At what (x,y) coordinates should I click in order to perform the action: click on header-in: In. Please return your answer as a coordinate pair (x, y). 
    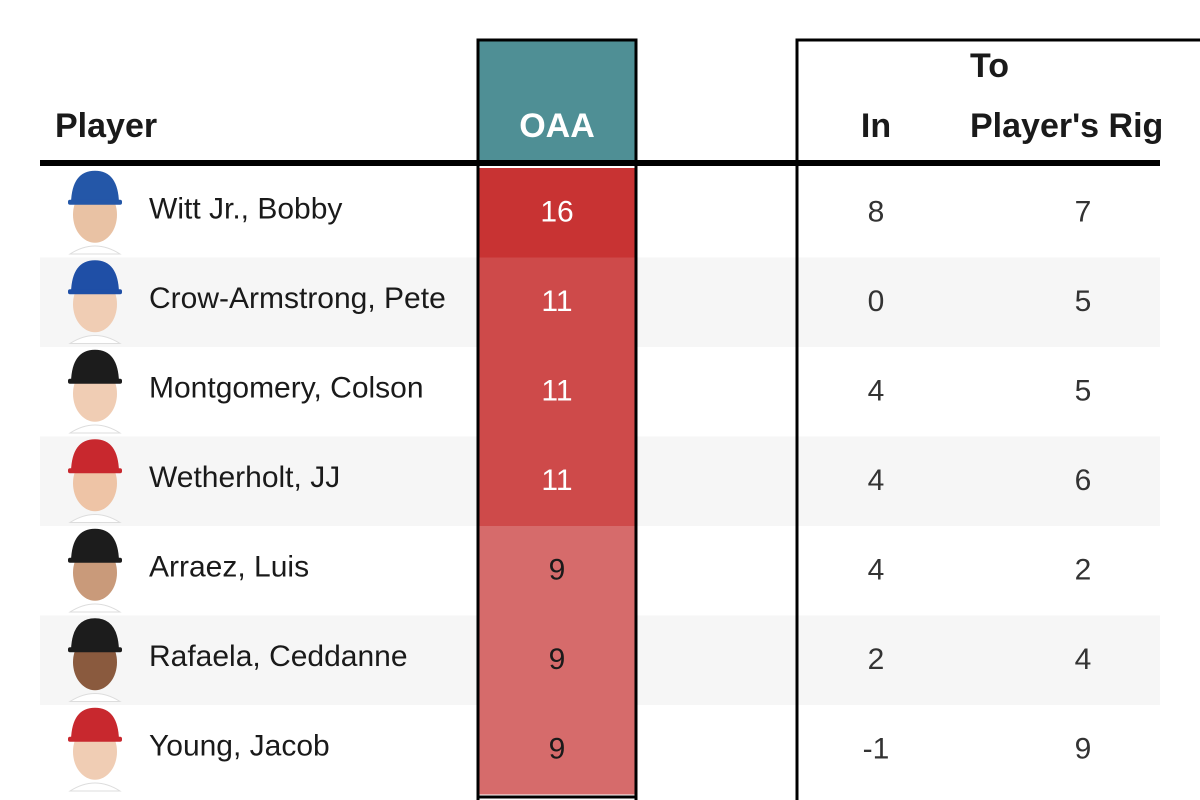
    Looking at the image, I should click on (876, 126).